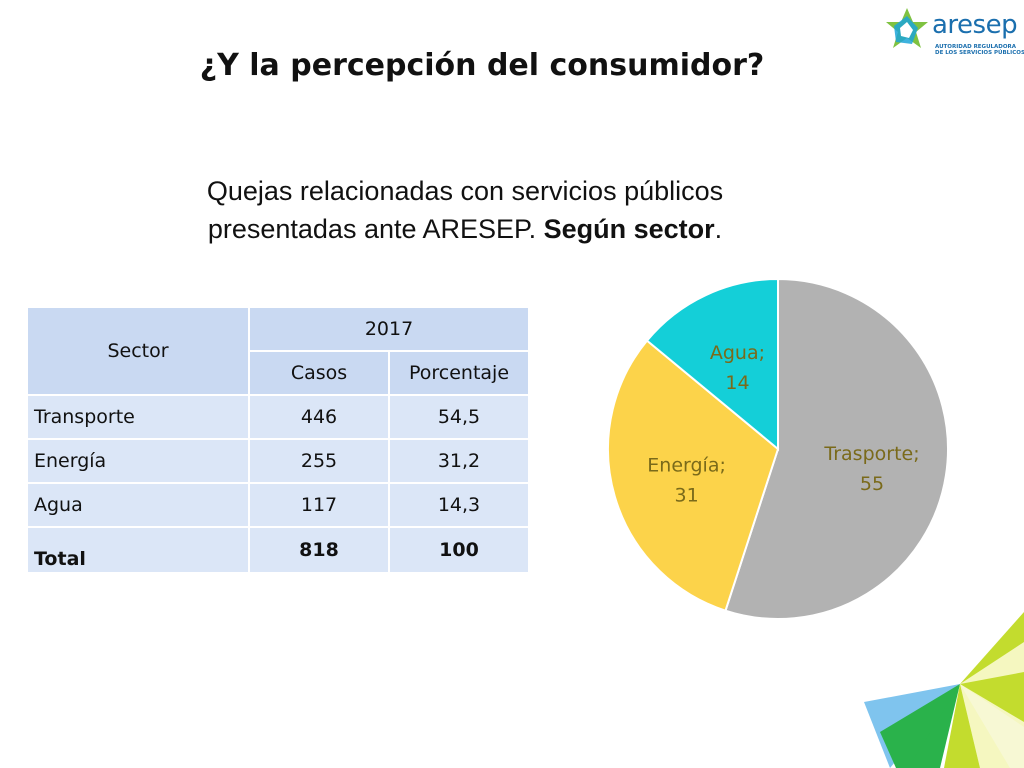 The width and height of the screenshot is (1024, 768). Describe the element at coordinates (138, 417) in the screenshot. I see `row-sector: Transporte` at that location.